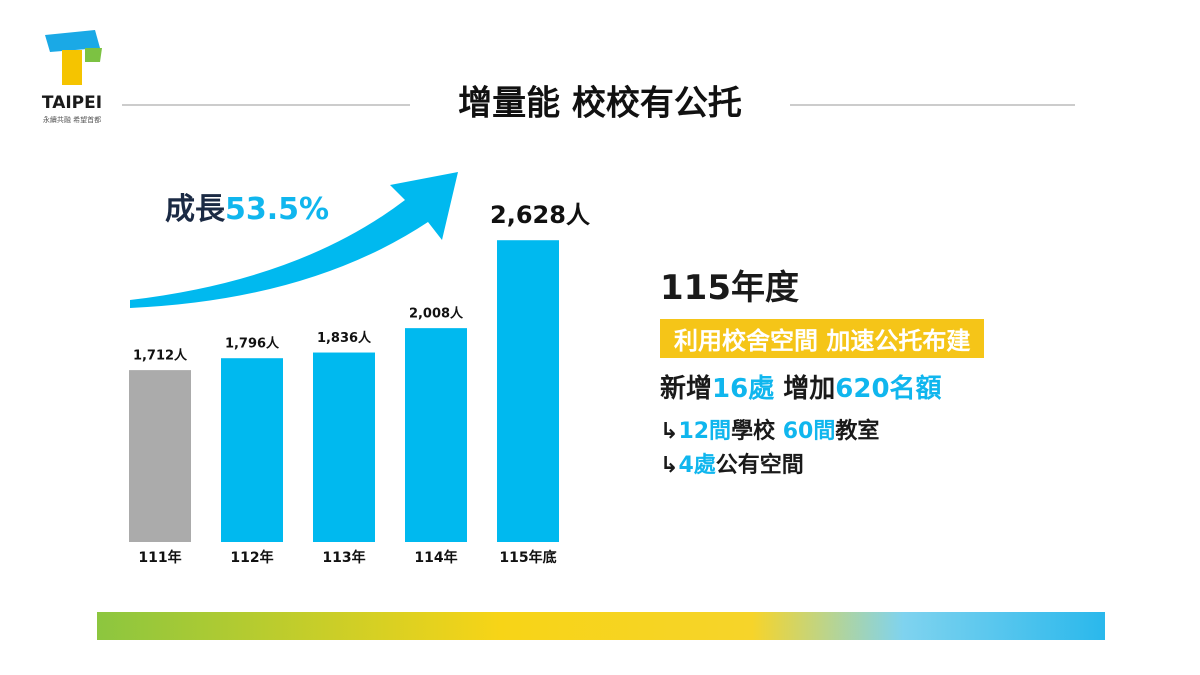 The image size is (1200, 675). Describe the element at coordinates (72, 119) in the screenshot. I see `logo-slogan: 永續共融 希望首都` at that location.